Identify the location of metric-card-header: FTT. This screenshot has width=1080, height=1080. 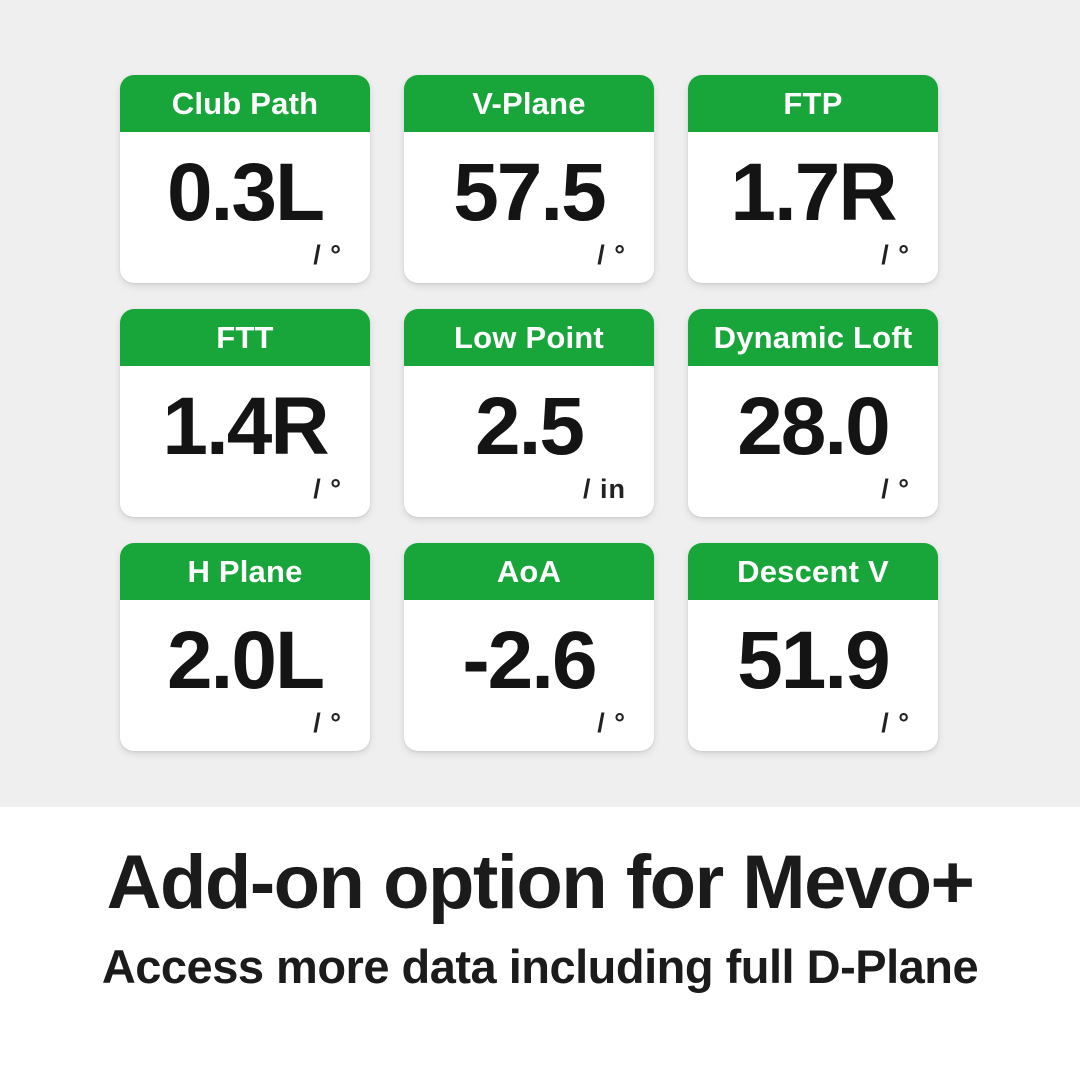
(245, 337).